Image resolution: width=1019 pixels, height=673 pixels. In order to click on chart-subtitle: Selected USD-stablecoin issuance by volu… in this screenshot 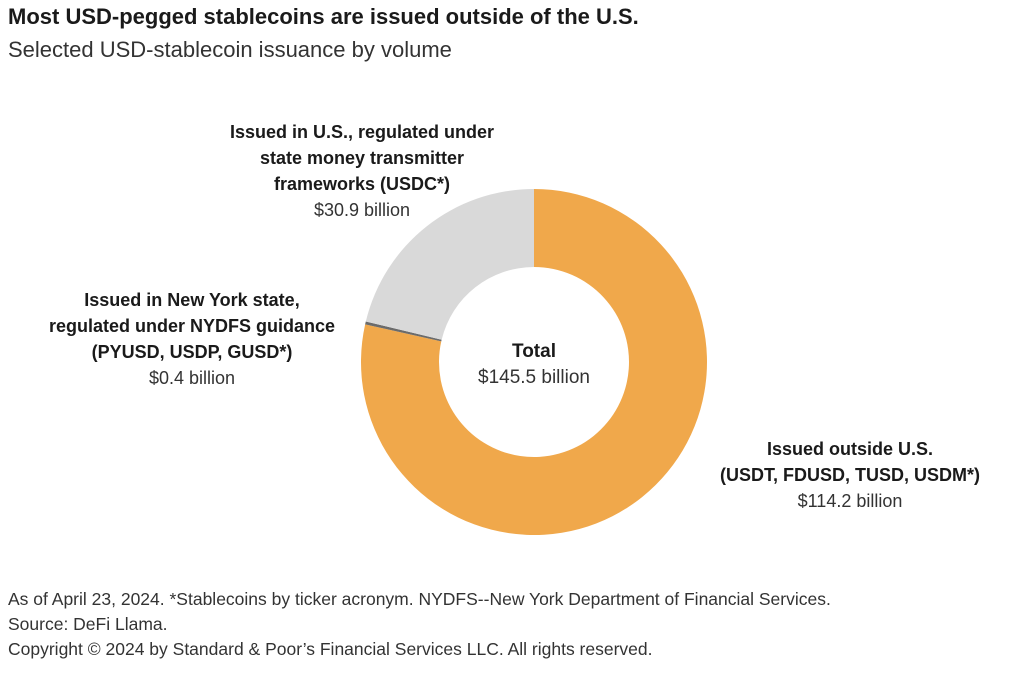, I will do `click(230, 49)`.